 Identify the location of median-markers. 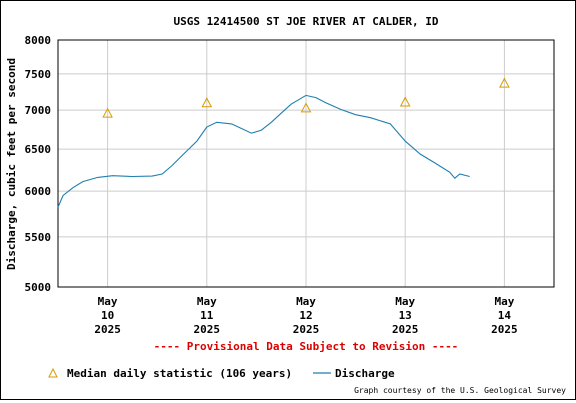
(306, 97).